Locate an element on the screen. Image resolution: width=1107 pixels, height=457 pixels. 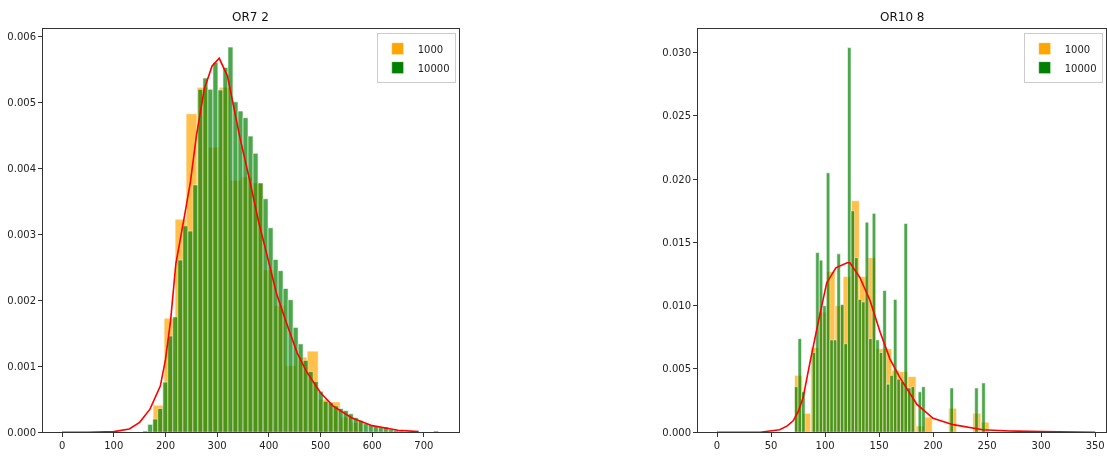
y-tick-label: 0.003 is located at coordinates (21, 234).